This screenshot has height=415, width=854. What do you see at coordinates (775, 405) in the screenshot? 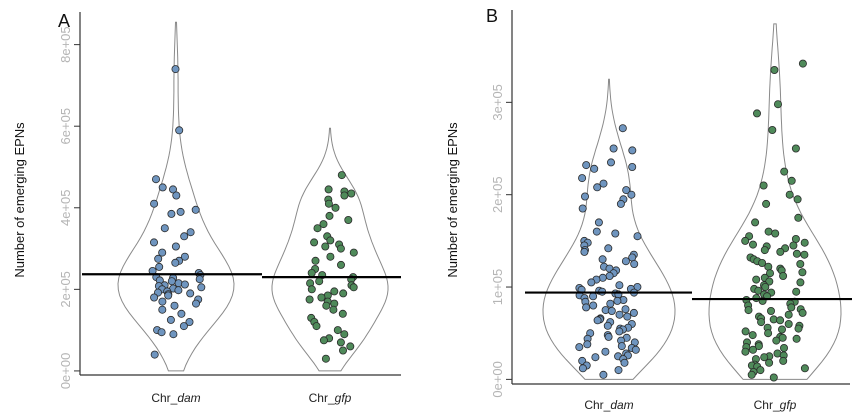
I see `panel-b-category-label-gfp: Chr_gfp` at bounding box center [775, 405].